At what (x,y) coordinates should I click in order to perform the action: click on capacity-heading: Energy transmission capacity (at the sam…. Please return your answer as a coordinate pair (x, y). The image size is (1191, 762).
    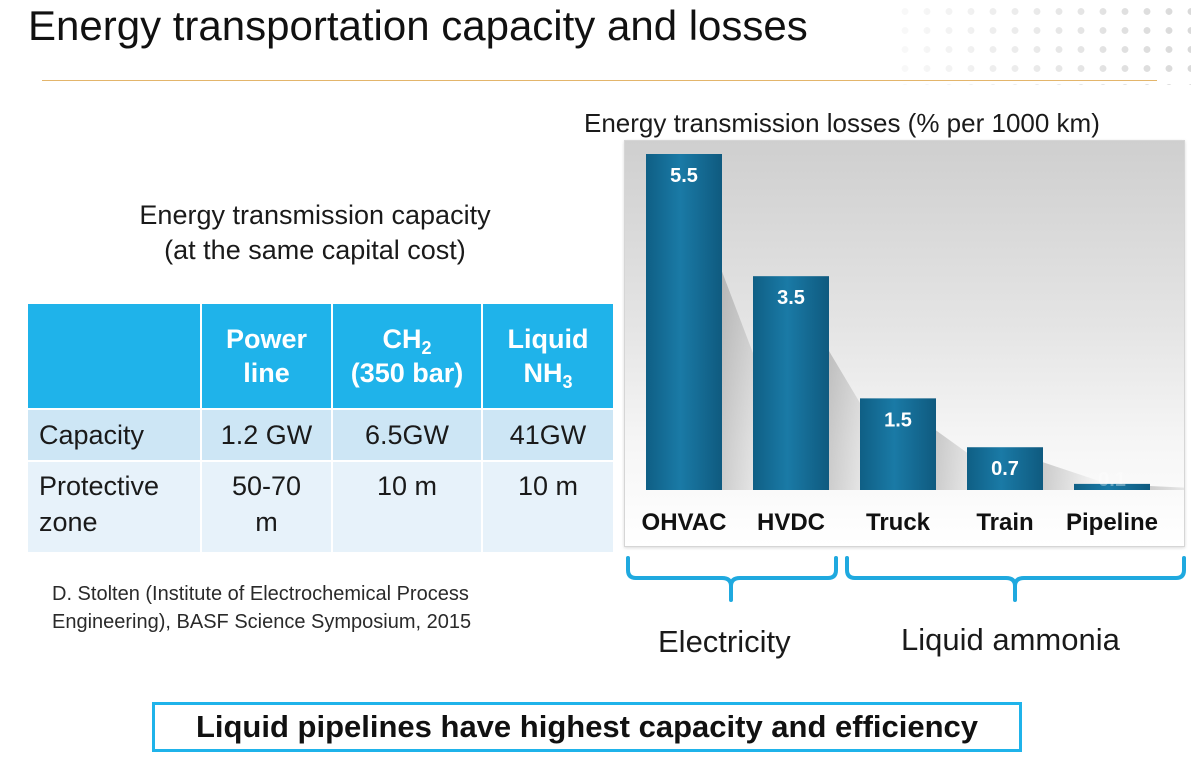
    Looking at the image, I should click on (315, 233).